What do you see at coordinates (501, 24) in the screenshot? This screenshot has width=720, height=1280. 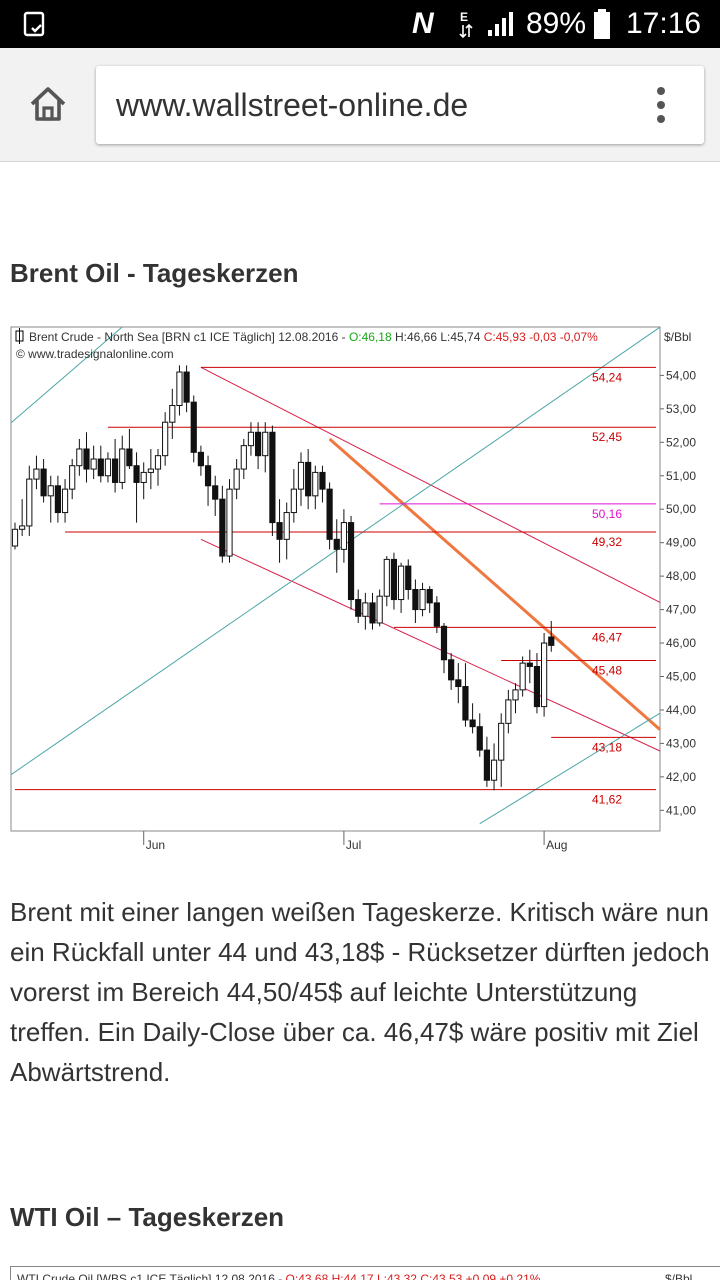 I see `signal-icon` at bounding box center [501, 24].